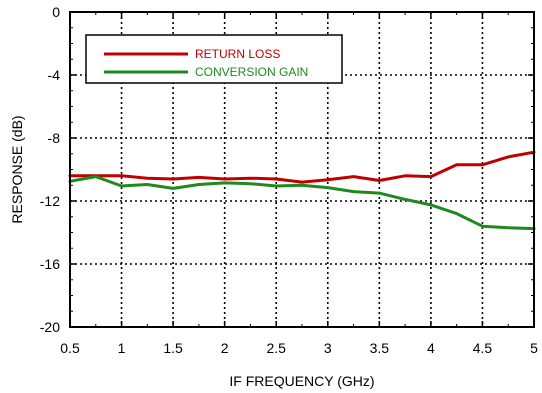 The height and width of the screenshot is (393, 542). Describe the element at coordinates (50, 201) in the screenshot. I see `y-tick-label: -12` at that location.